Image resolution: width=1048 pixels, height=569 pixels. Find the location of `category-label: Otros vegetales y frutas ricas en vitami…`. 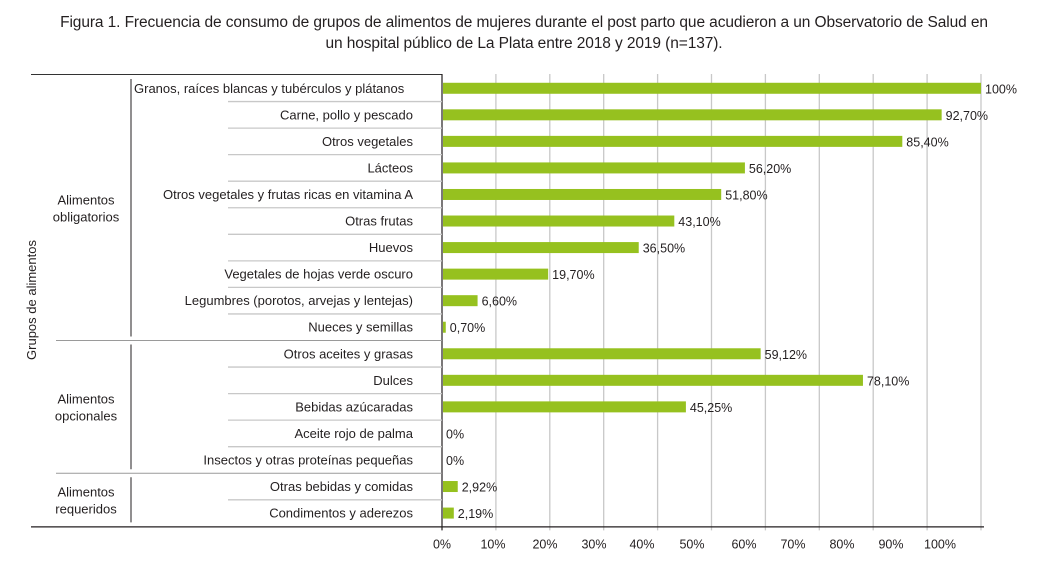

category-label: Otros vegetales y frutas ricas en vitami… is located at coordinates (288, 194).